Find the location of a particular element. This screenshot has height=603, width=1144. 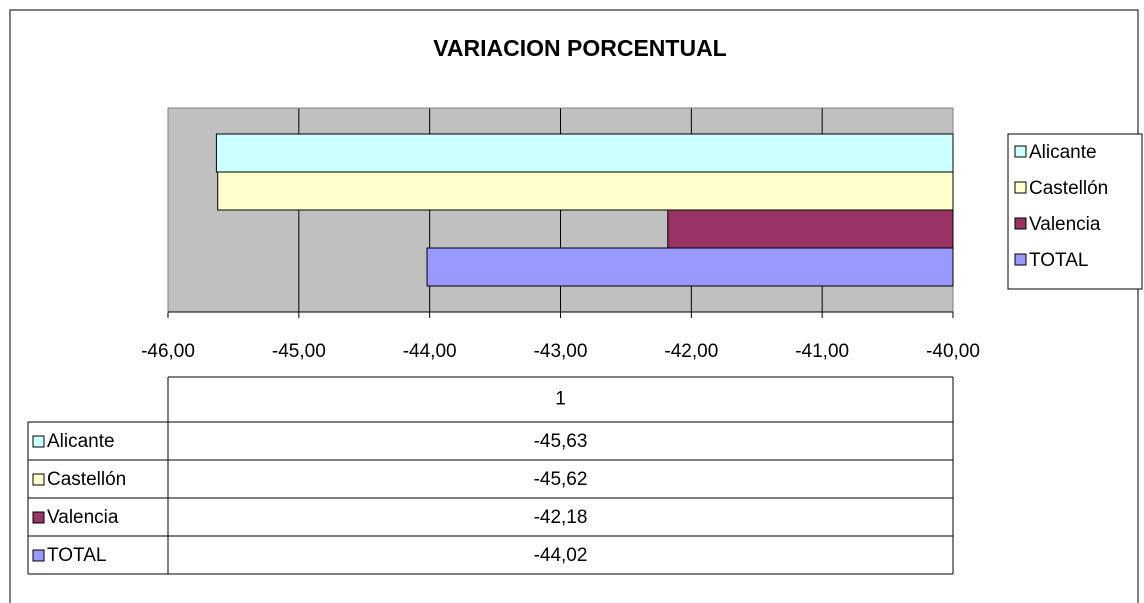

x-tick-label: -40,00 is located at coordinates (953, 351).